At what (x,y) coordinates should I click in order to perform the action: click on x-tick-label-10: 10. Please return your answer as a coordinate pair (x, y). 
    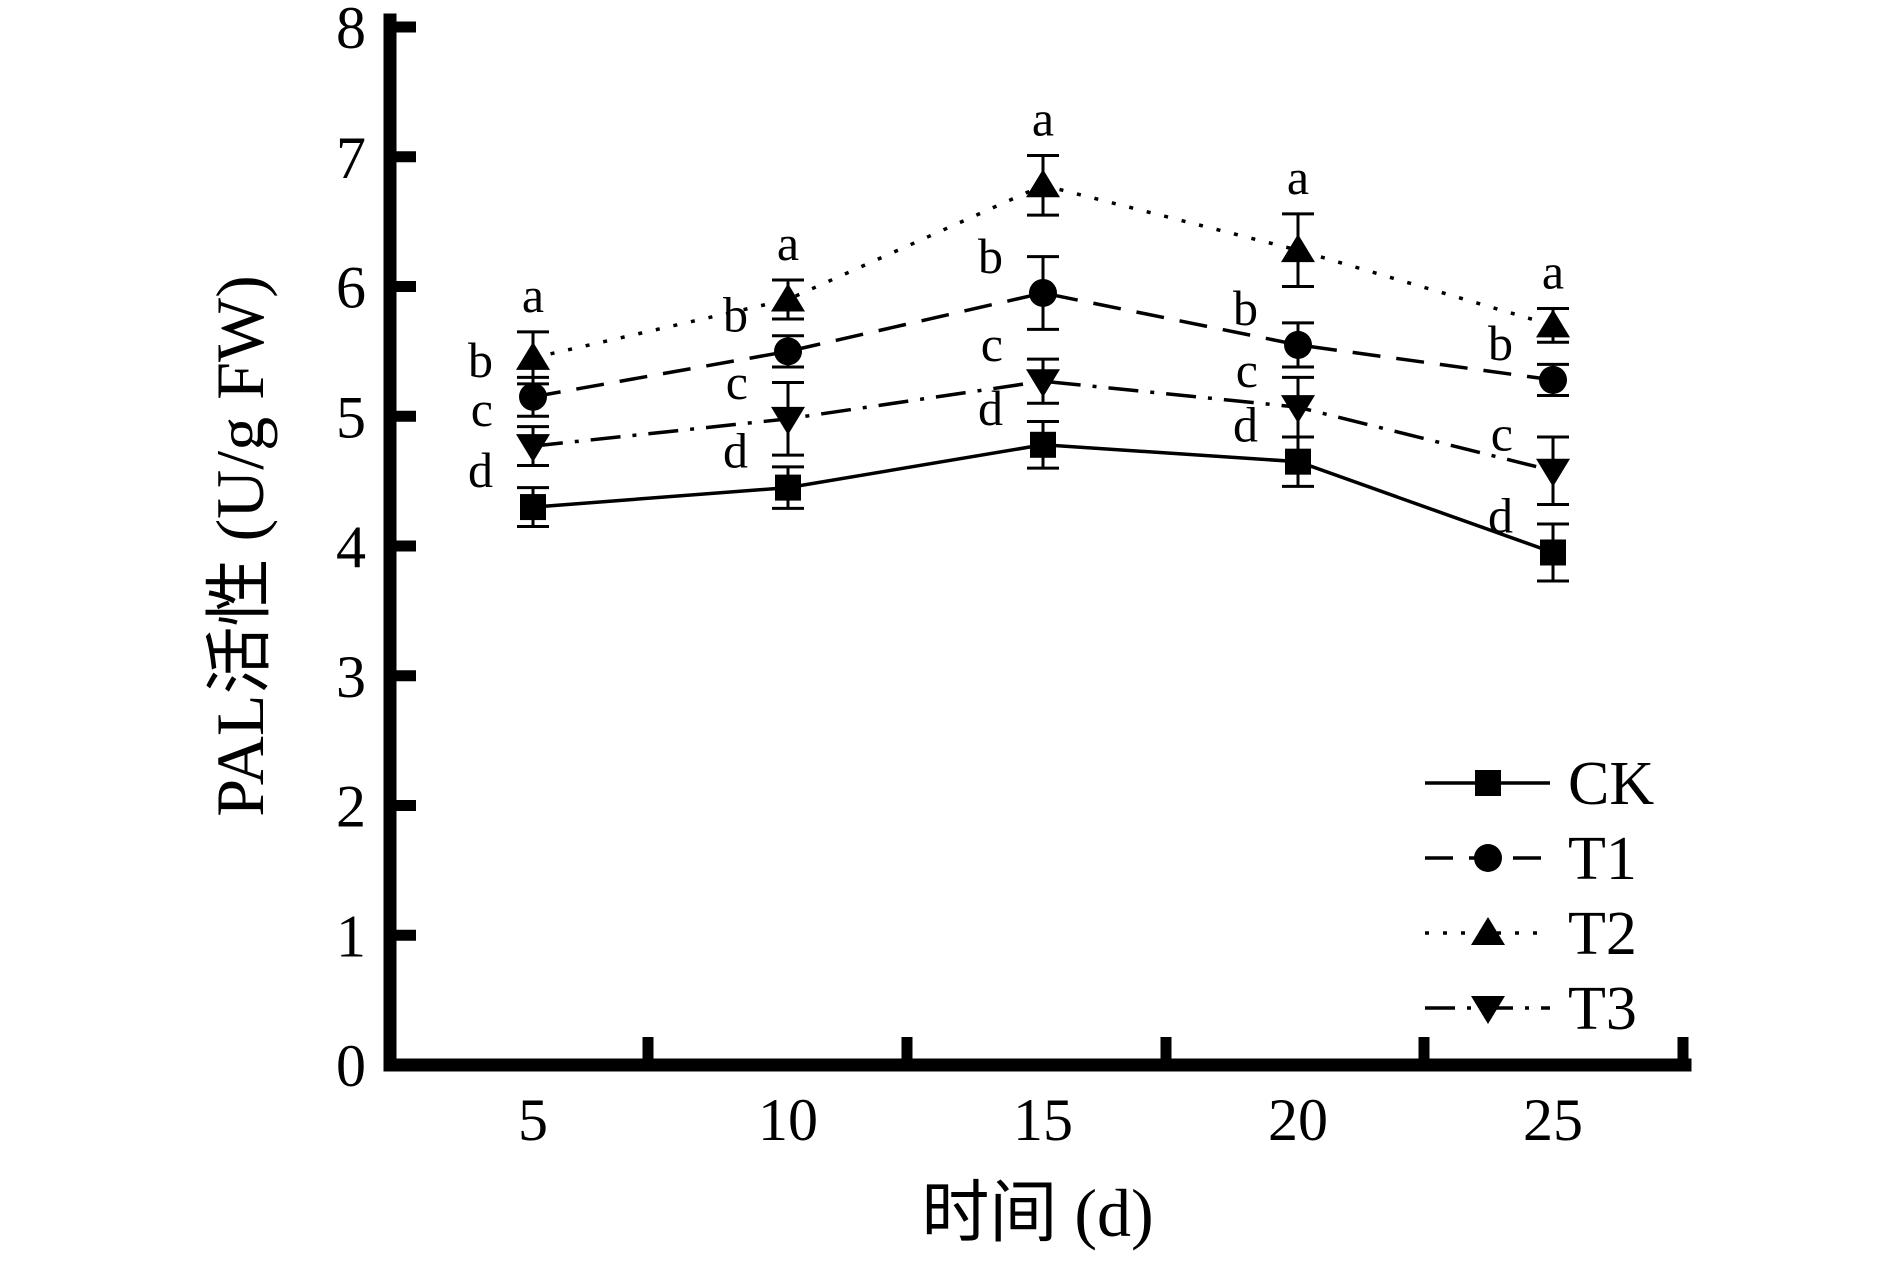
    Looking at the image, I should click on (788, 1120).